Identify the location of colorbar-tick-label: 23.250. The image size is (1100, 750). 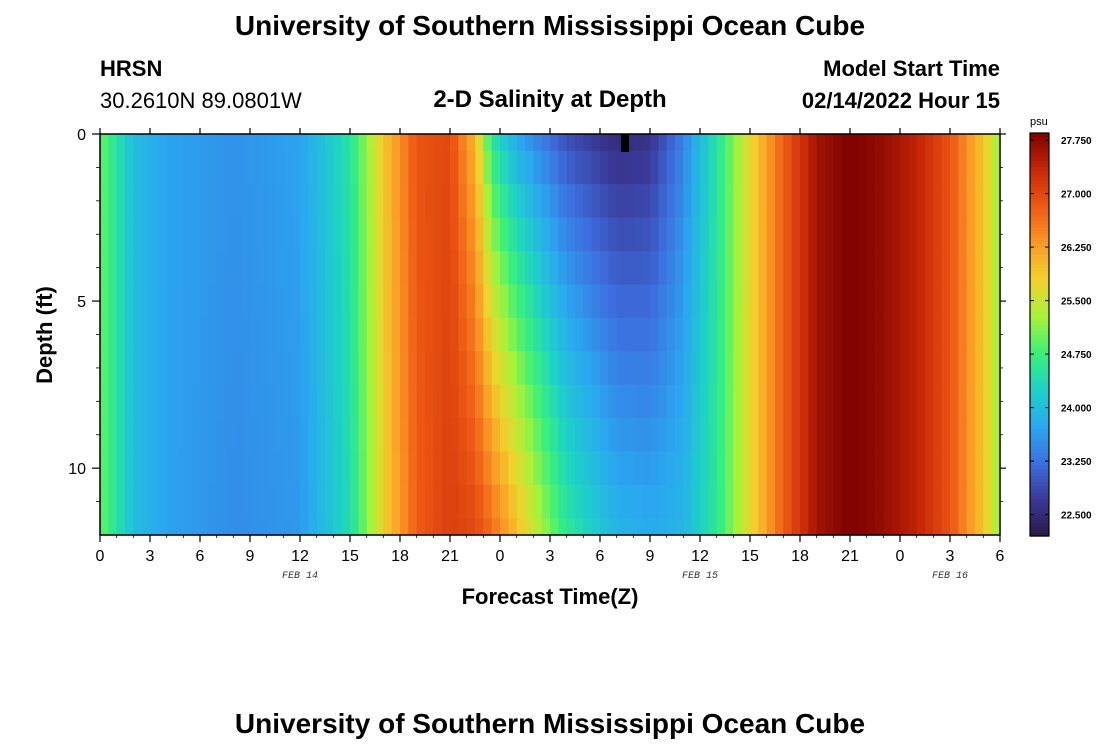
(1076, 462).